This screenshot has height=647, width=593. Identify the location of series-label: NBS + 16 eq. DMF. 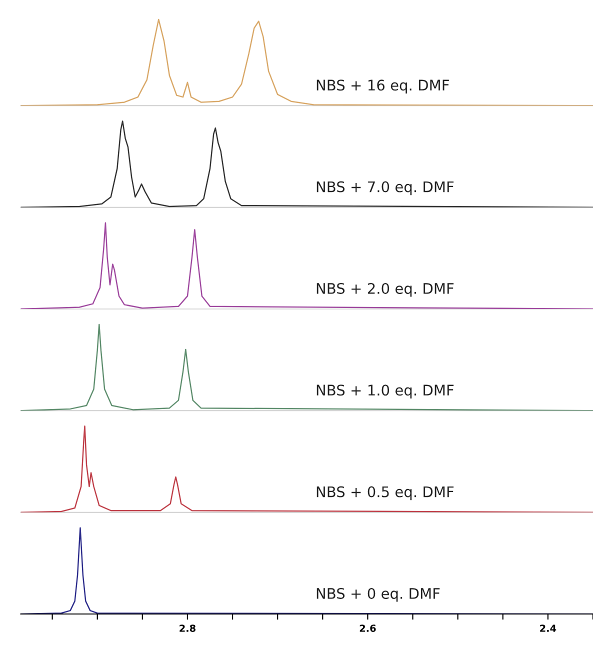
(382, 87).